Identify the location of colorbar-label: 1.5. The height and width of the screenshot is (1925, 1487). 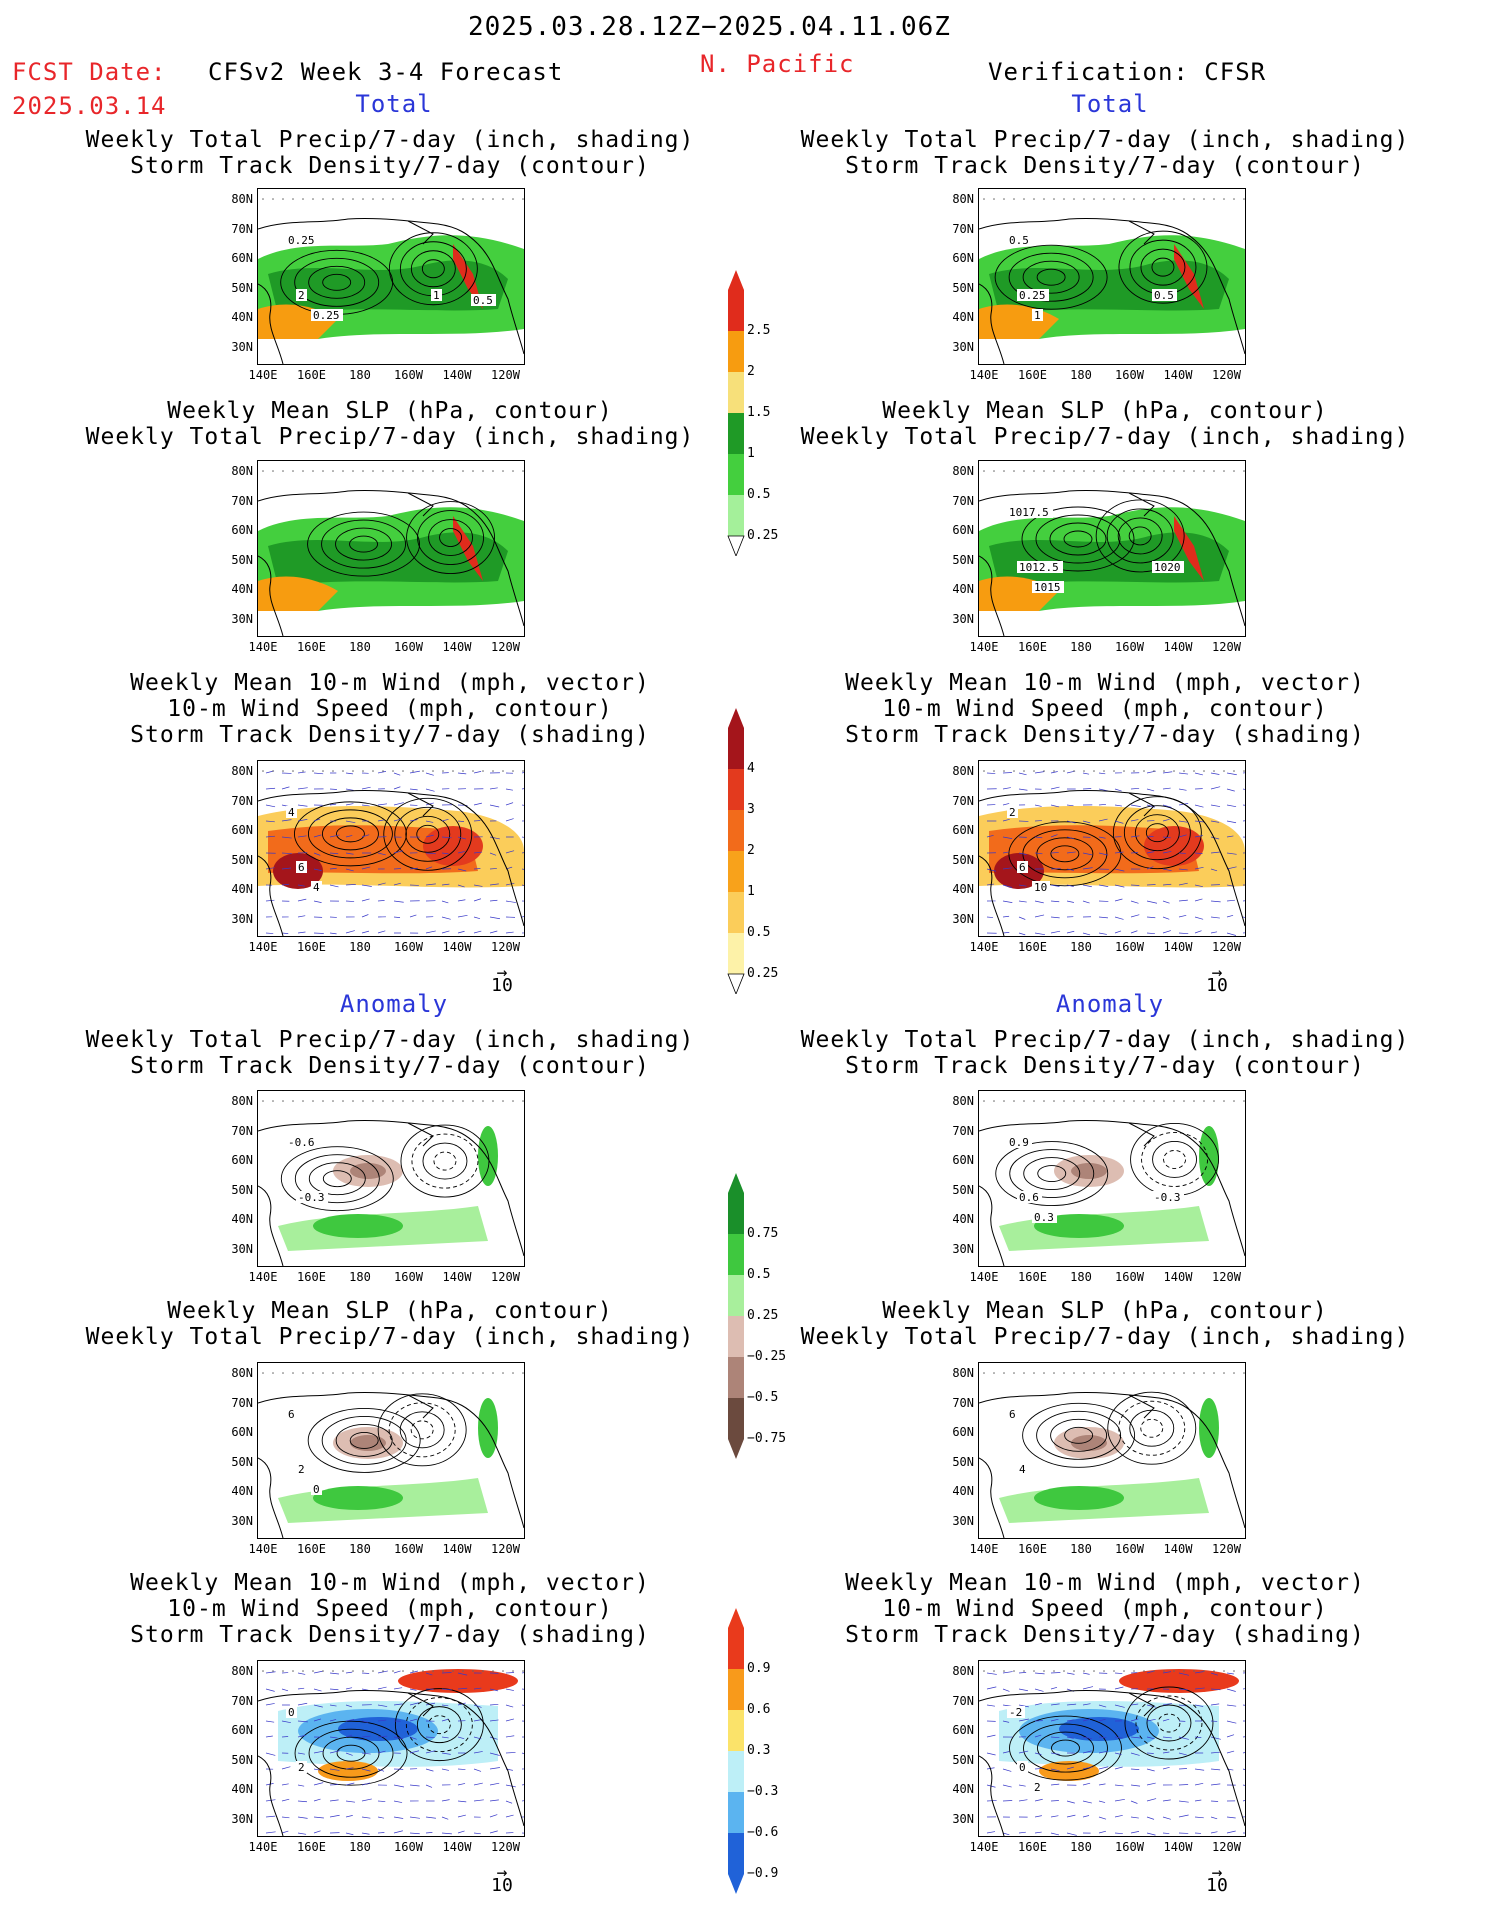
(759, 412).